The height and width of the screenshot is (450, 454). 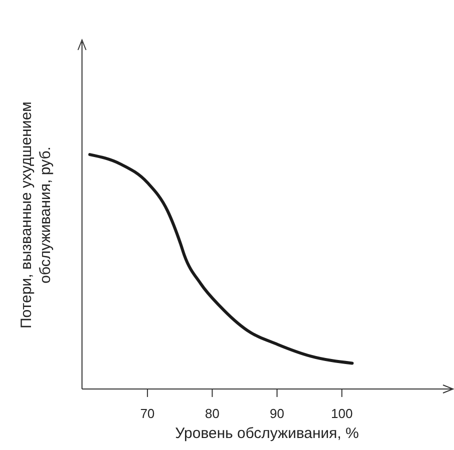 What do you see at coordinates (147, 414) in the screenshot?
I see `x-tick-label: 70` at bounding box center [147, 414].